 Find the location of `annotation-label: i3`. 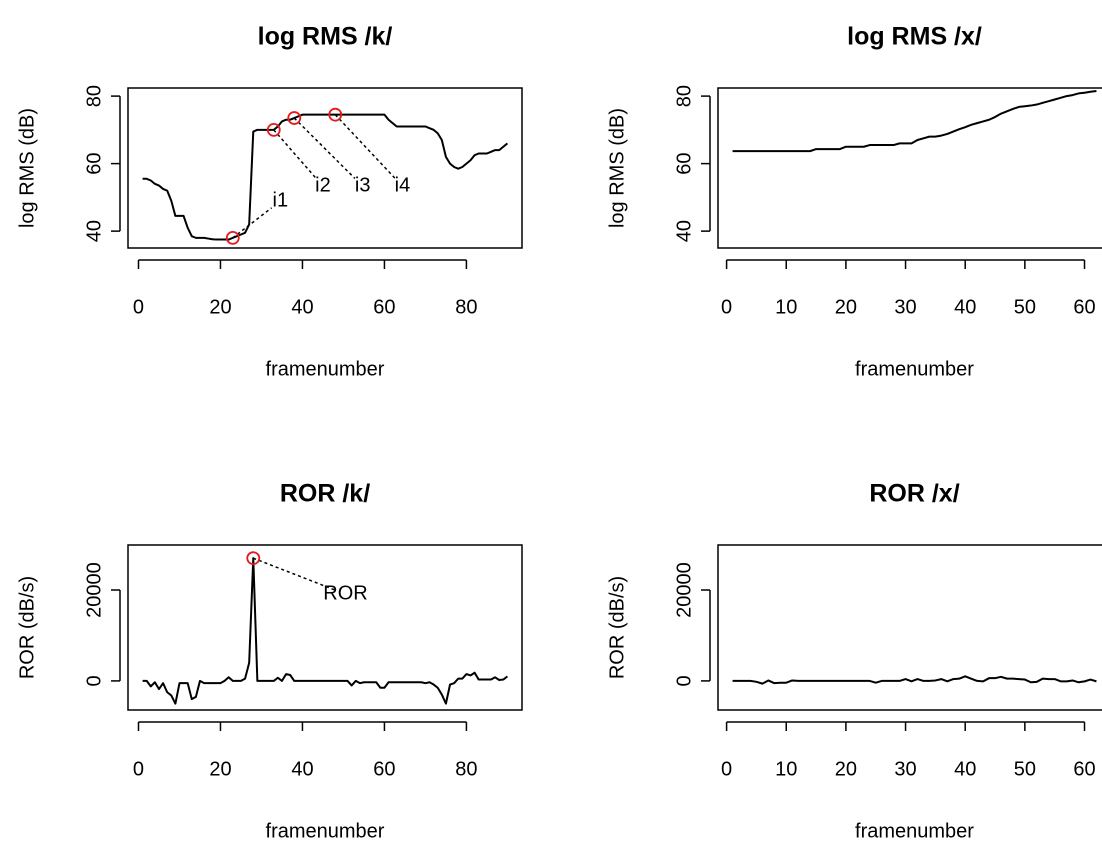

annotation-label: i3 is located at coordinates (363, 186).